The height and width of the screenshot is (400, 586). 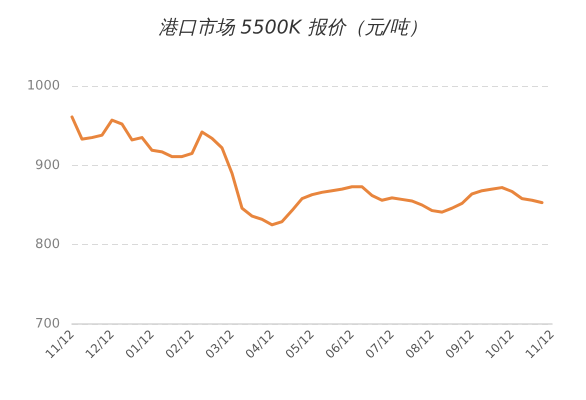 I want to click on y-tick-label: 700, so click(x=47, y=324).